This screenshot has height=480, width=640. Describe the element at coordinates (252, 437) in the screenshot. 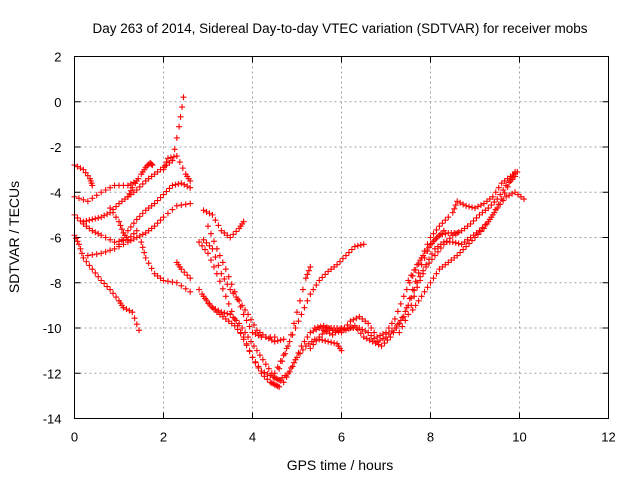

I see `x-tick-label: 4` at that location.